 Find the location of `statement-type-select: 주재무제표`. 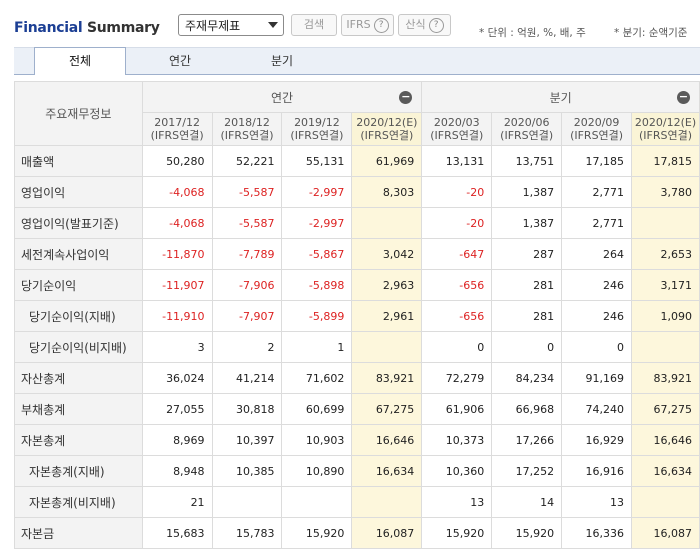

statement-type-select: 주재무제표 is located at coordinates (231, 25).